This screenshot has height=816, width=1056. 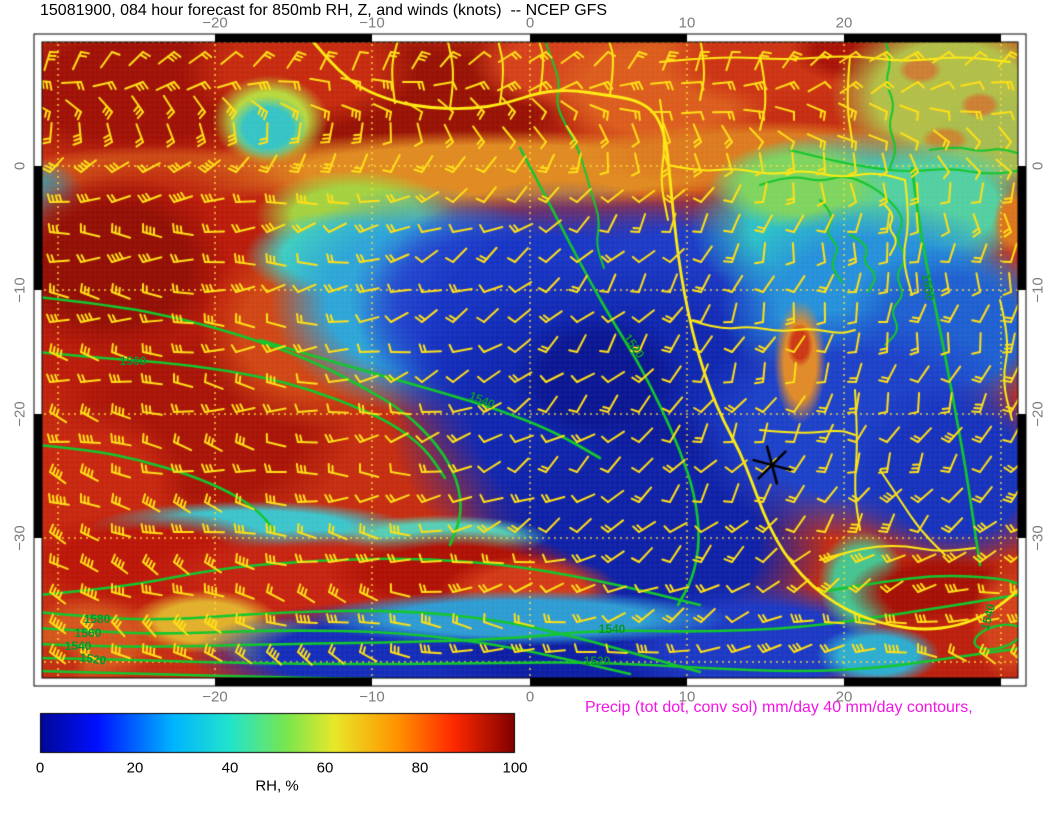 I want to click on colorbar-tick-label: 100, so click(x=515, y=768).